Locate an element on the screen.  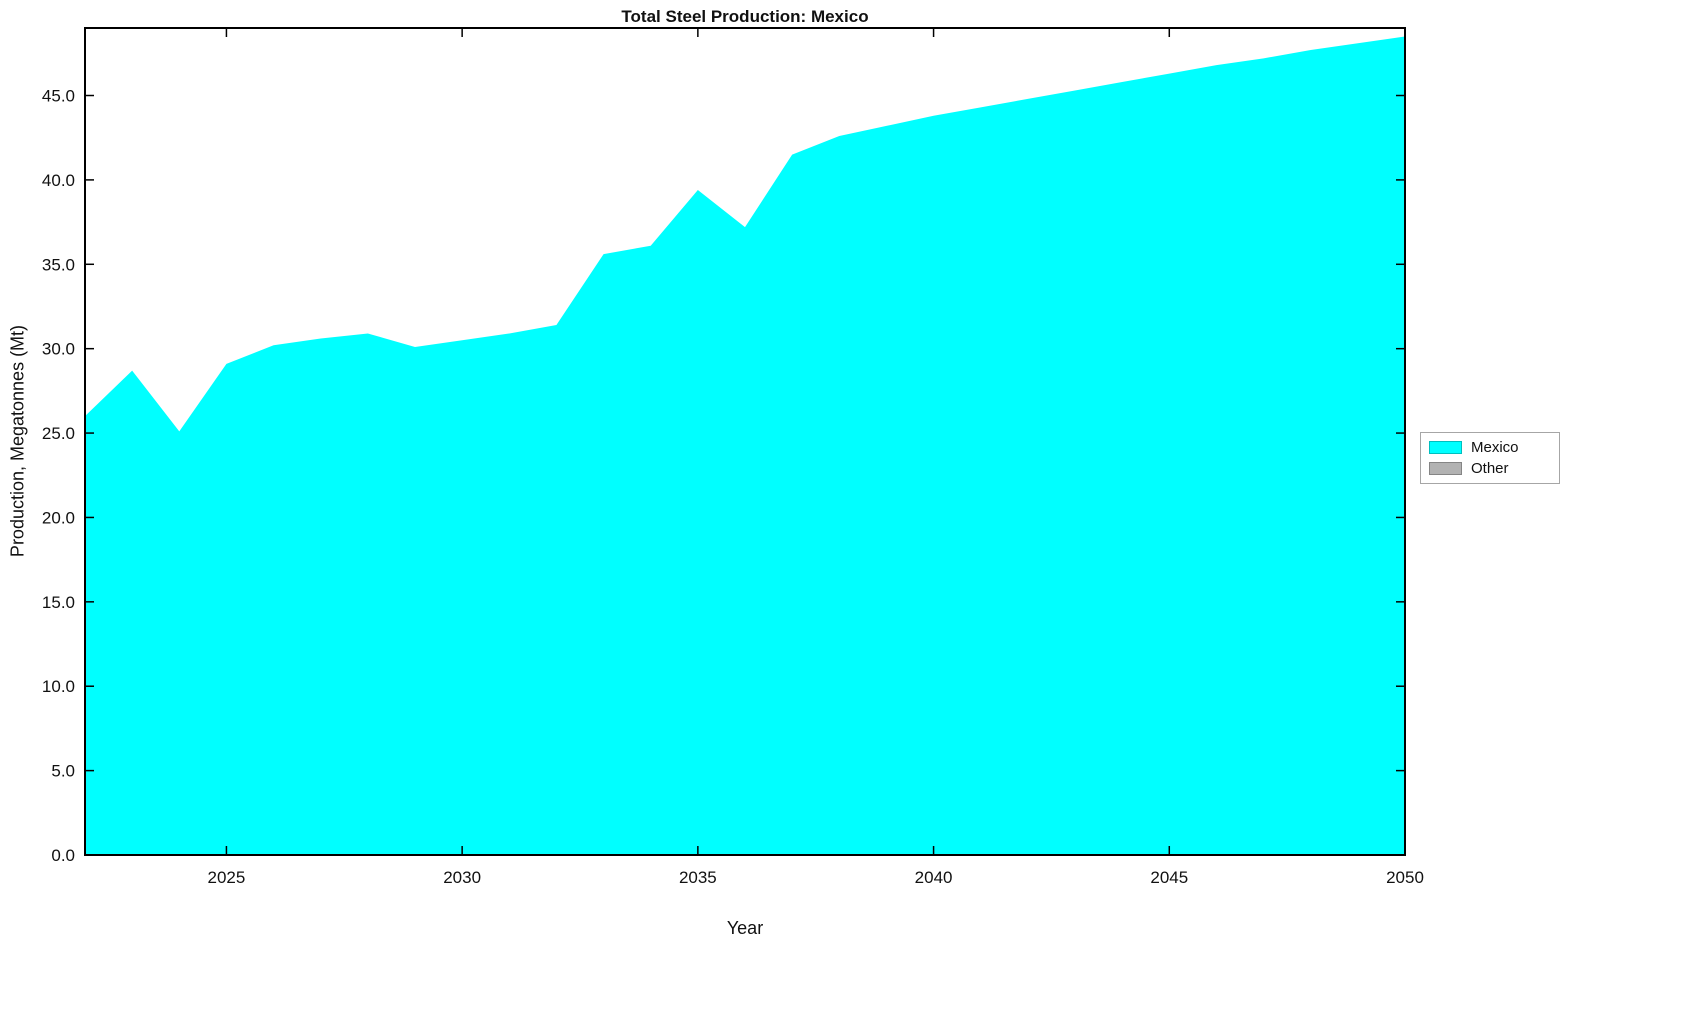
legend-label-other: Other is located at coordinates (1490, 468).